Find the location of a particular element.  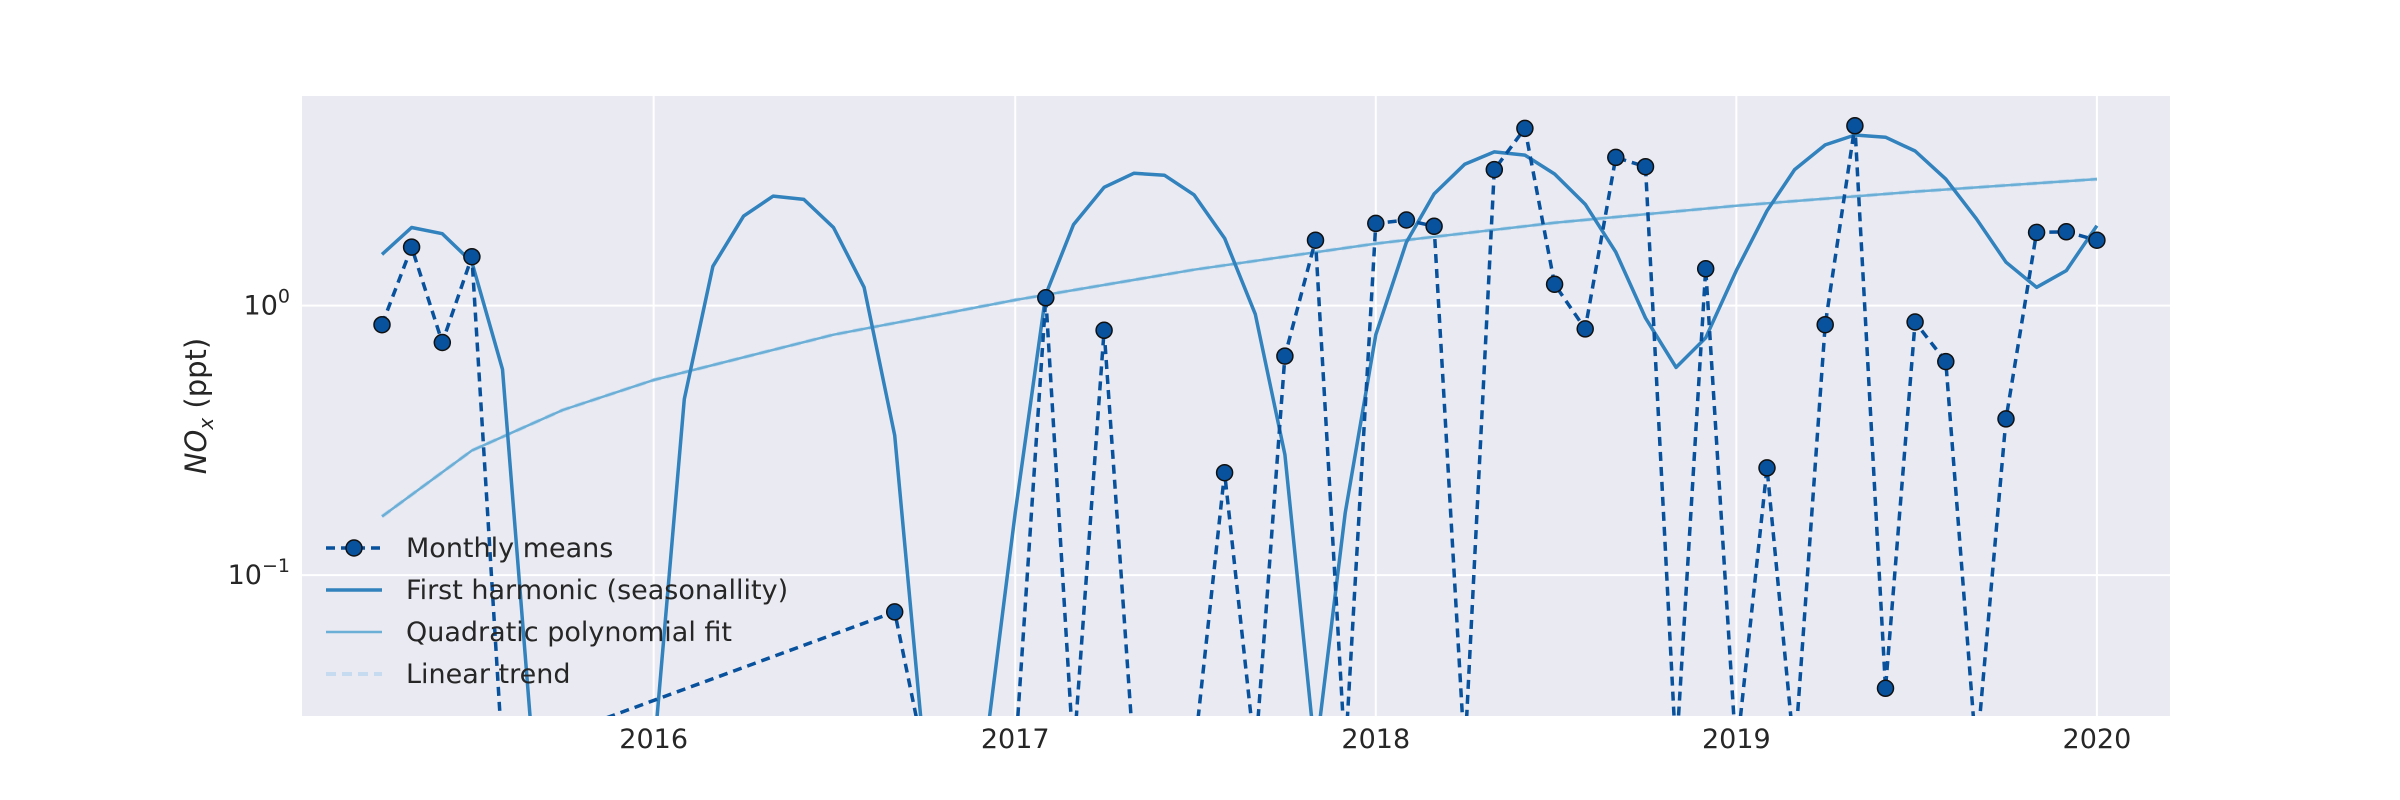

legend-label: First harmonic (seasonallity) is located at coordinates (597, 590).